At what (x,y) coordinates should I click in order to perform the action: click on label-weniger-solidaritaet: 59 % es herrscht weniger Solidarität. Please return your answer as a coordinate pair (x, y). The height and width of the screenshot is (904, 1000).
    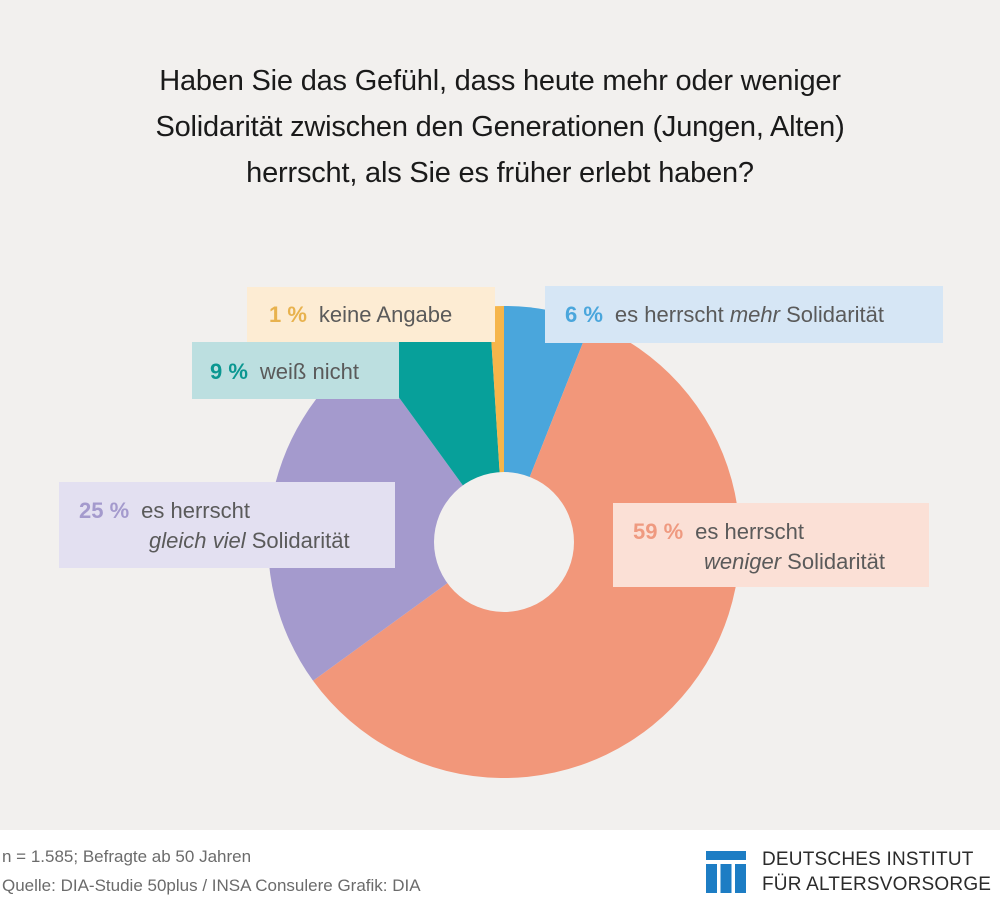
    Looking at the image, I should click on (771, 545).